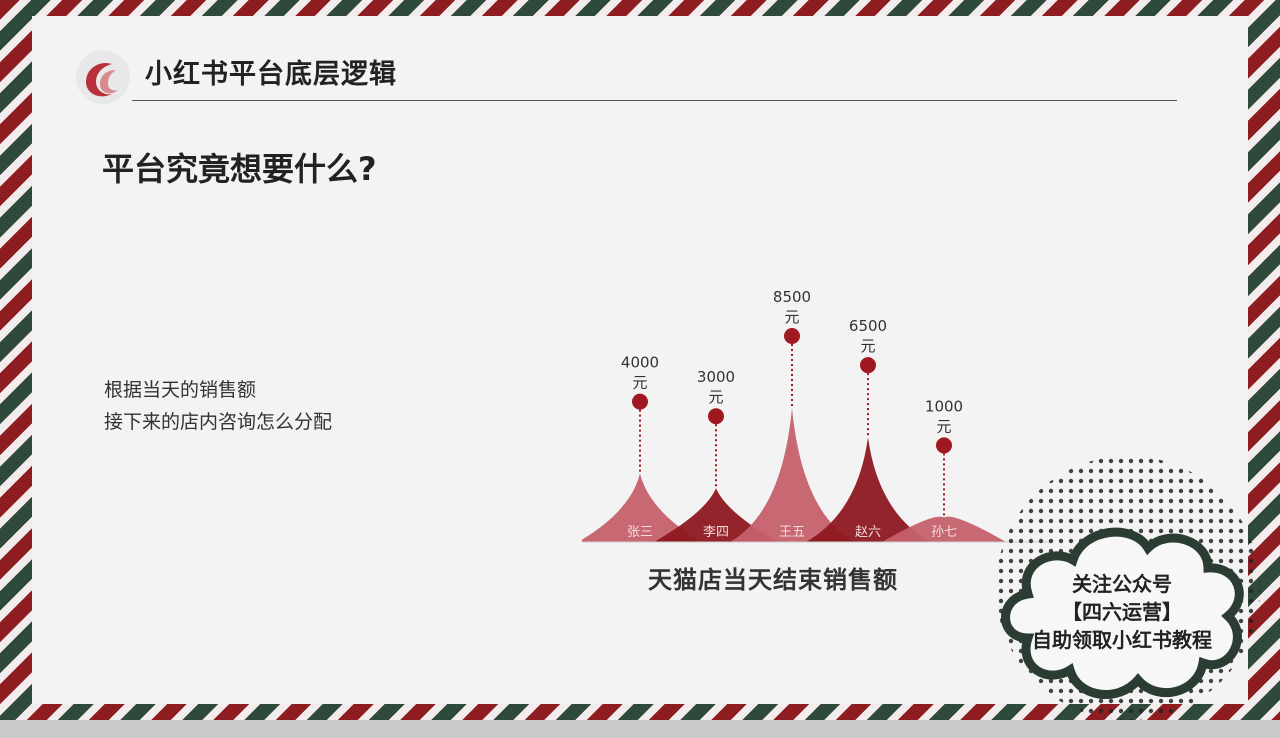 This screenshot has width=1280, height=738. What do you see at coordinates (271, 74) in the screenshot?
I see `page-title: 小红书平台底层逻辑` at bounding box center [271, 74].